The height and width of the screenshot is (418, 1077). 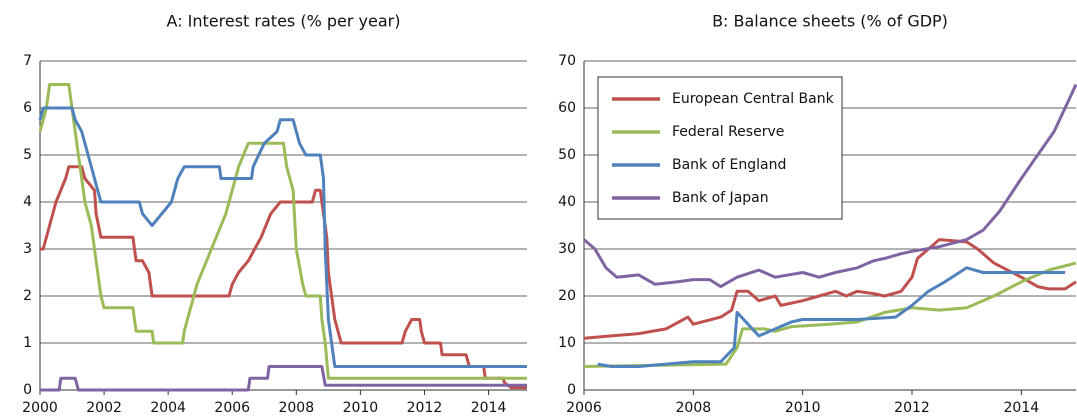 I want to click on y-tick-label: 7, so click(x=27, y=61).